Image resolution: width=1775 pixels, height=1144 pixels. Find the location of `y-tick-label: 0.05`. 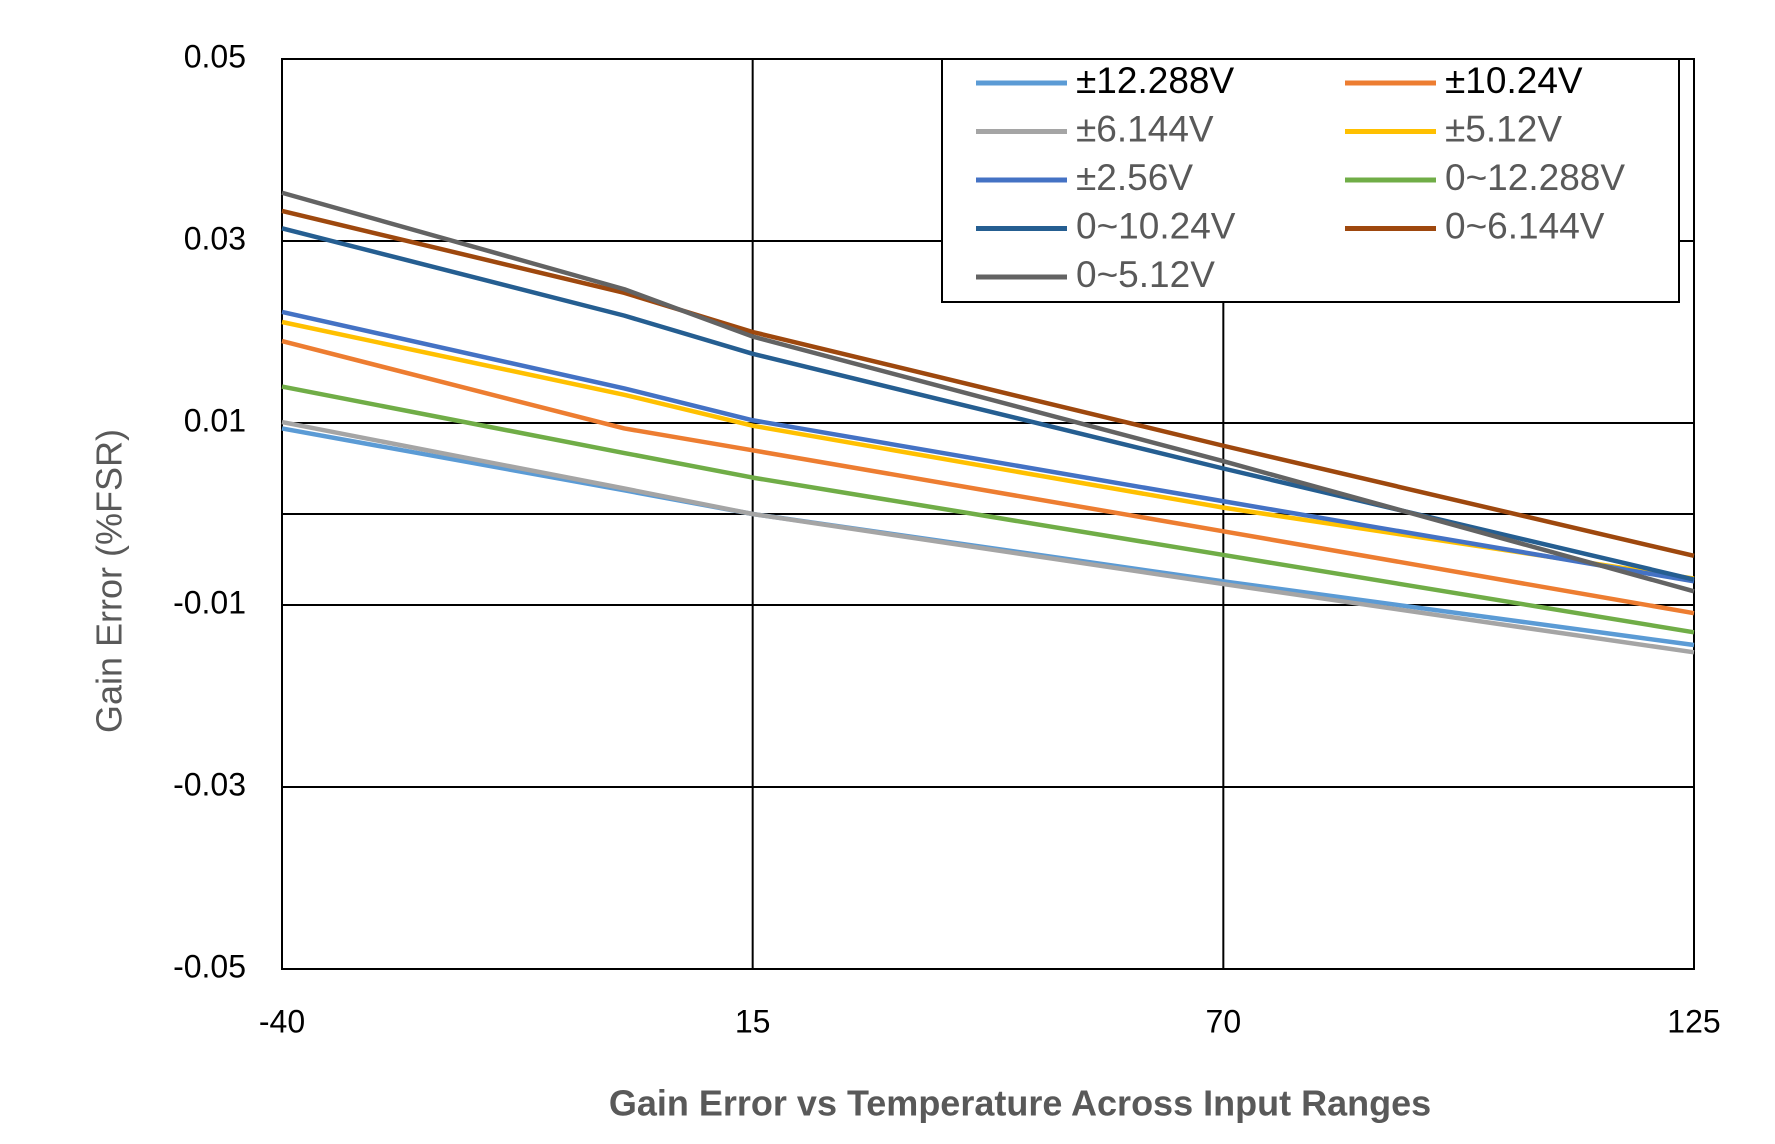

y-tick-label: 0.05 is located at coordinates (215, 56).